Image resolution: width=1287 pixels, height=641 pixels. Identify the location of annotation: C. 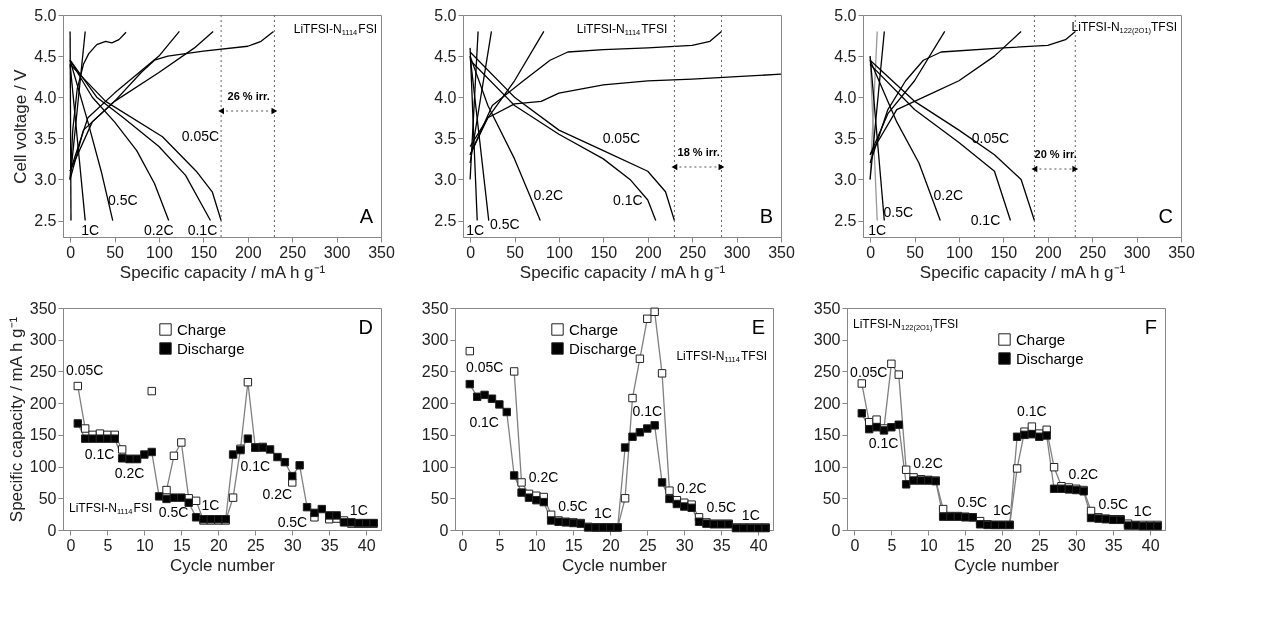
(1166, 216).